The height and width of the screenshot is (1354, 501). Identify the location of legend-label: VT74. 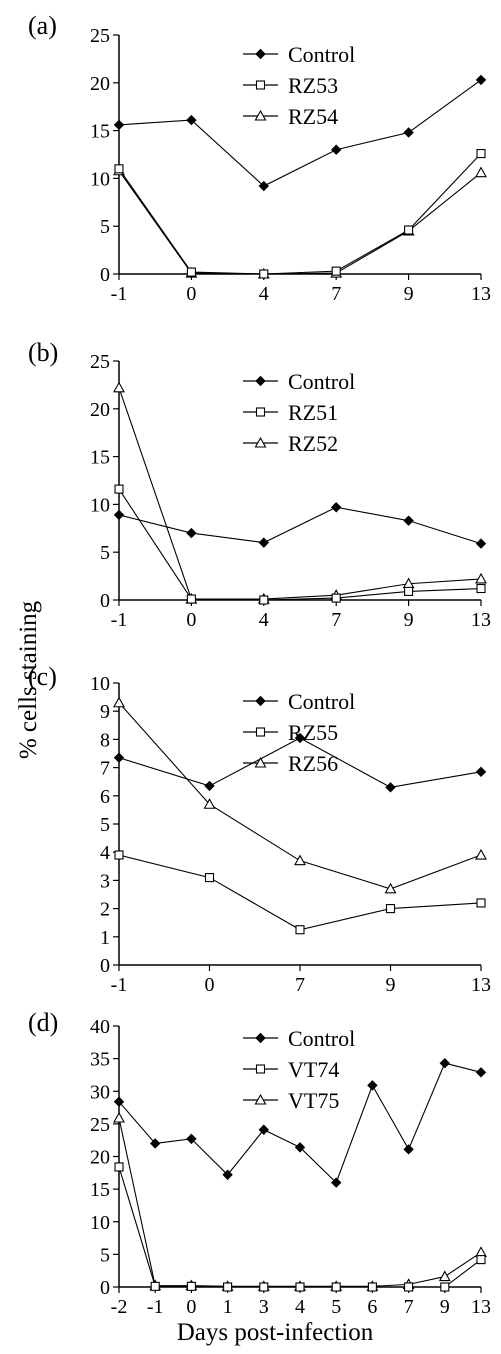
(313, 1069).